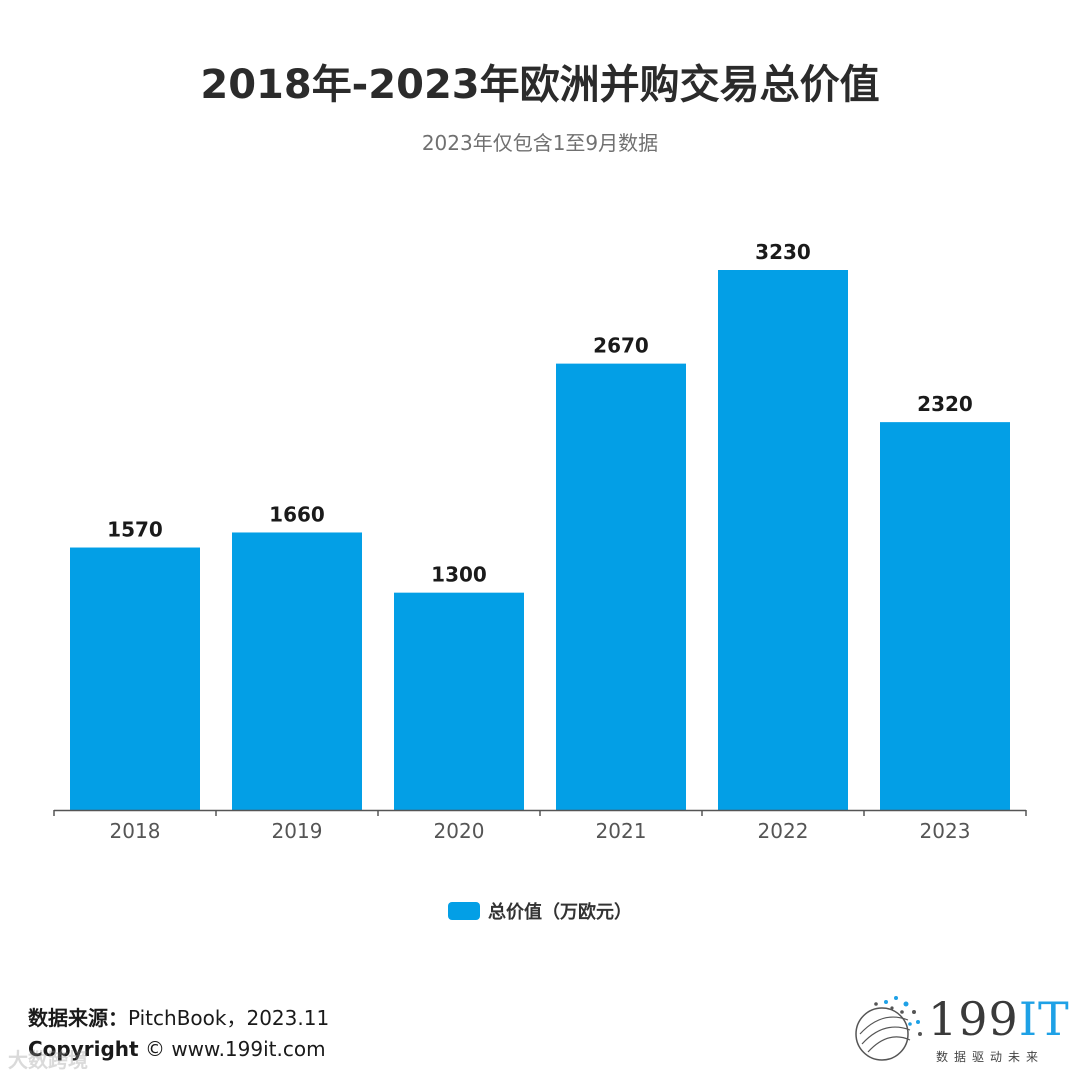 This screenshot has height=1080, width=1080. Describe the element at coordinates (135, 530) in the screenshot. I see `data-label-2018: 1570` at that location.